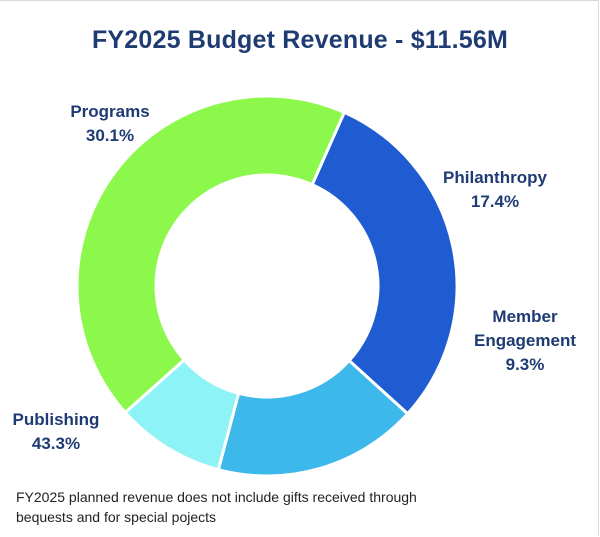 This screenshot has height=537, width=600. I want to click on label-programs: Programs 30.1%, so click(110, 124).